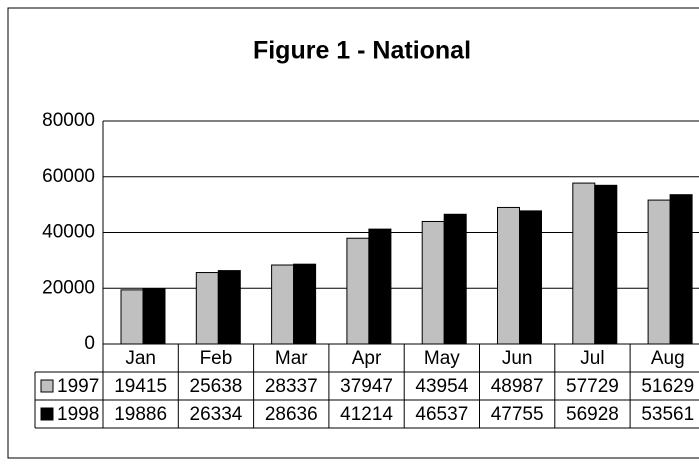  I want to click on table-cell: 43954, so click(441, 386).